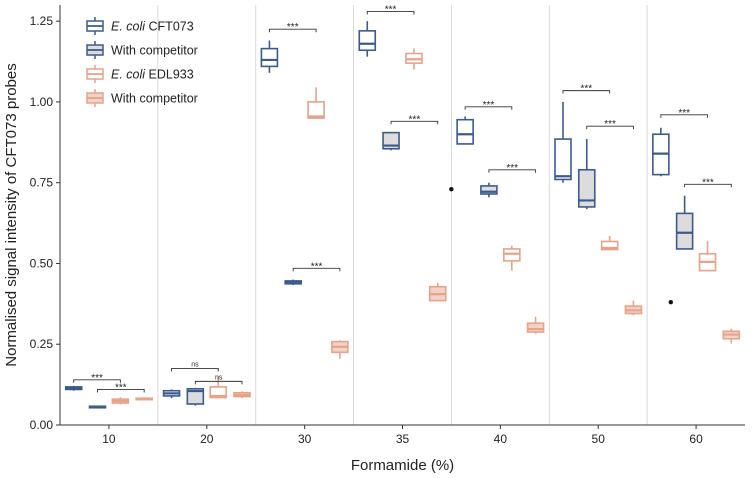 The height and width of the screenshot is (478, 755). What do you see at coordinates (696, 439) in the screenshot?
I see `x-tick-label: 60` at bounding box center [696, 439].